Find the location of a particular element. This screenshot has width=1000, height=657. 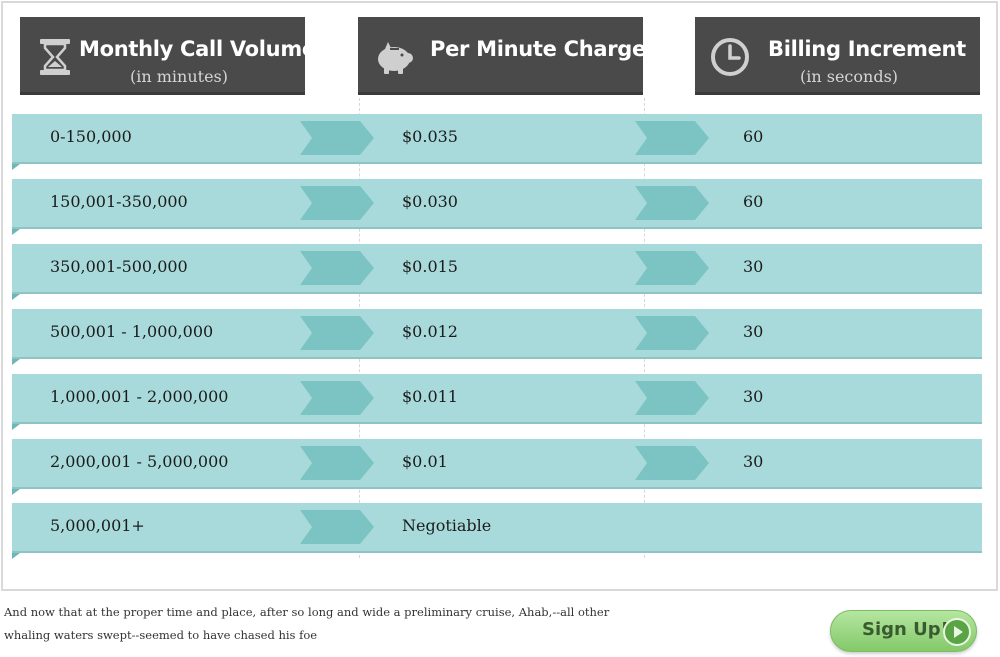

header-title: Monthly Call Volume is located at coordinates (197, 49).